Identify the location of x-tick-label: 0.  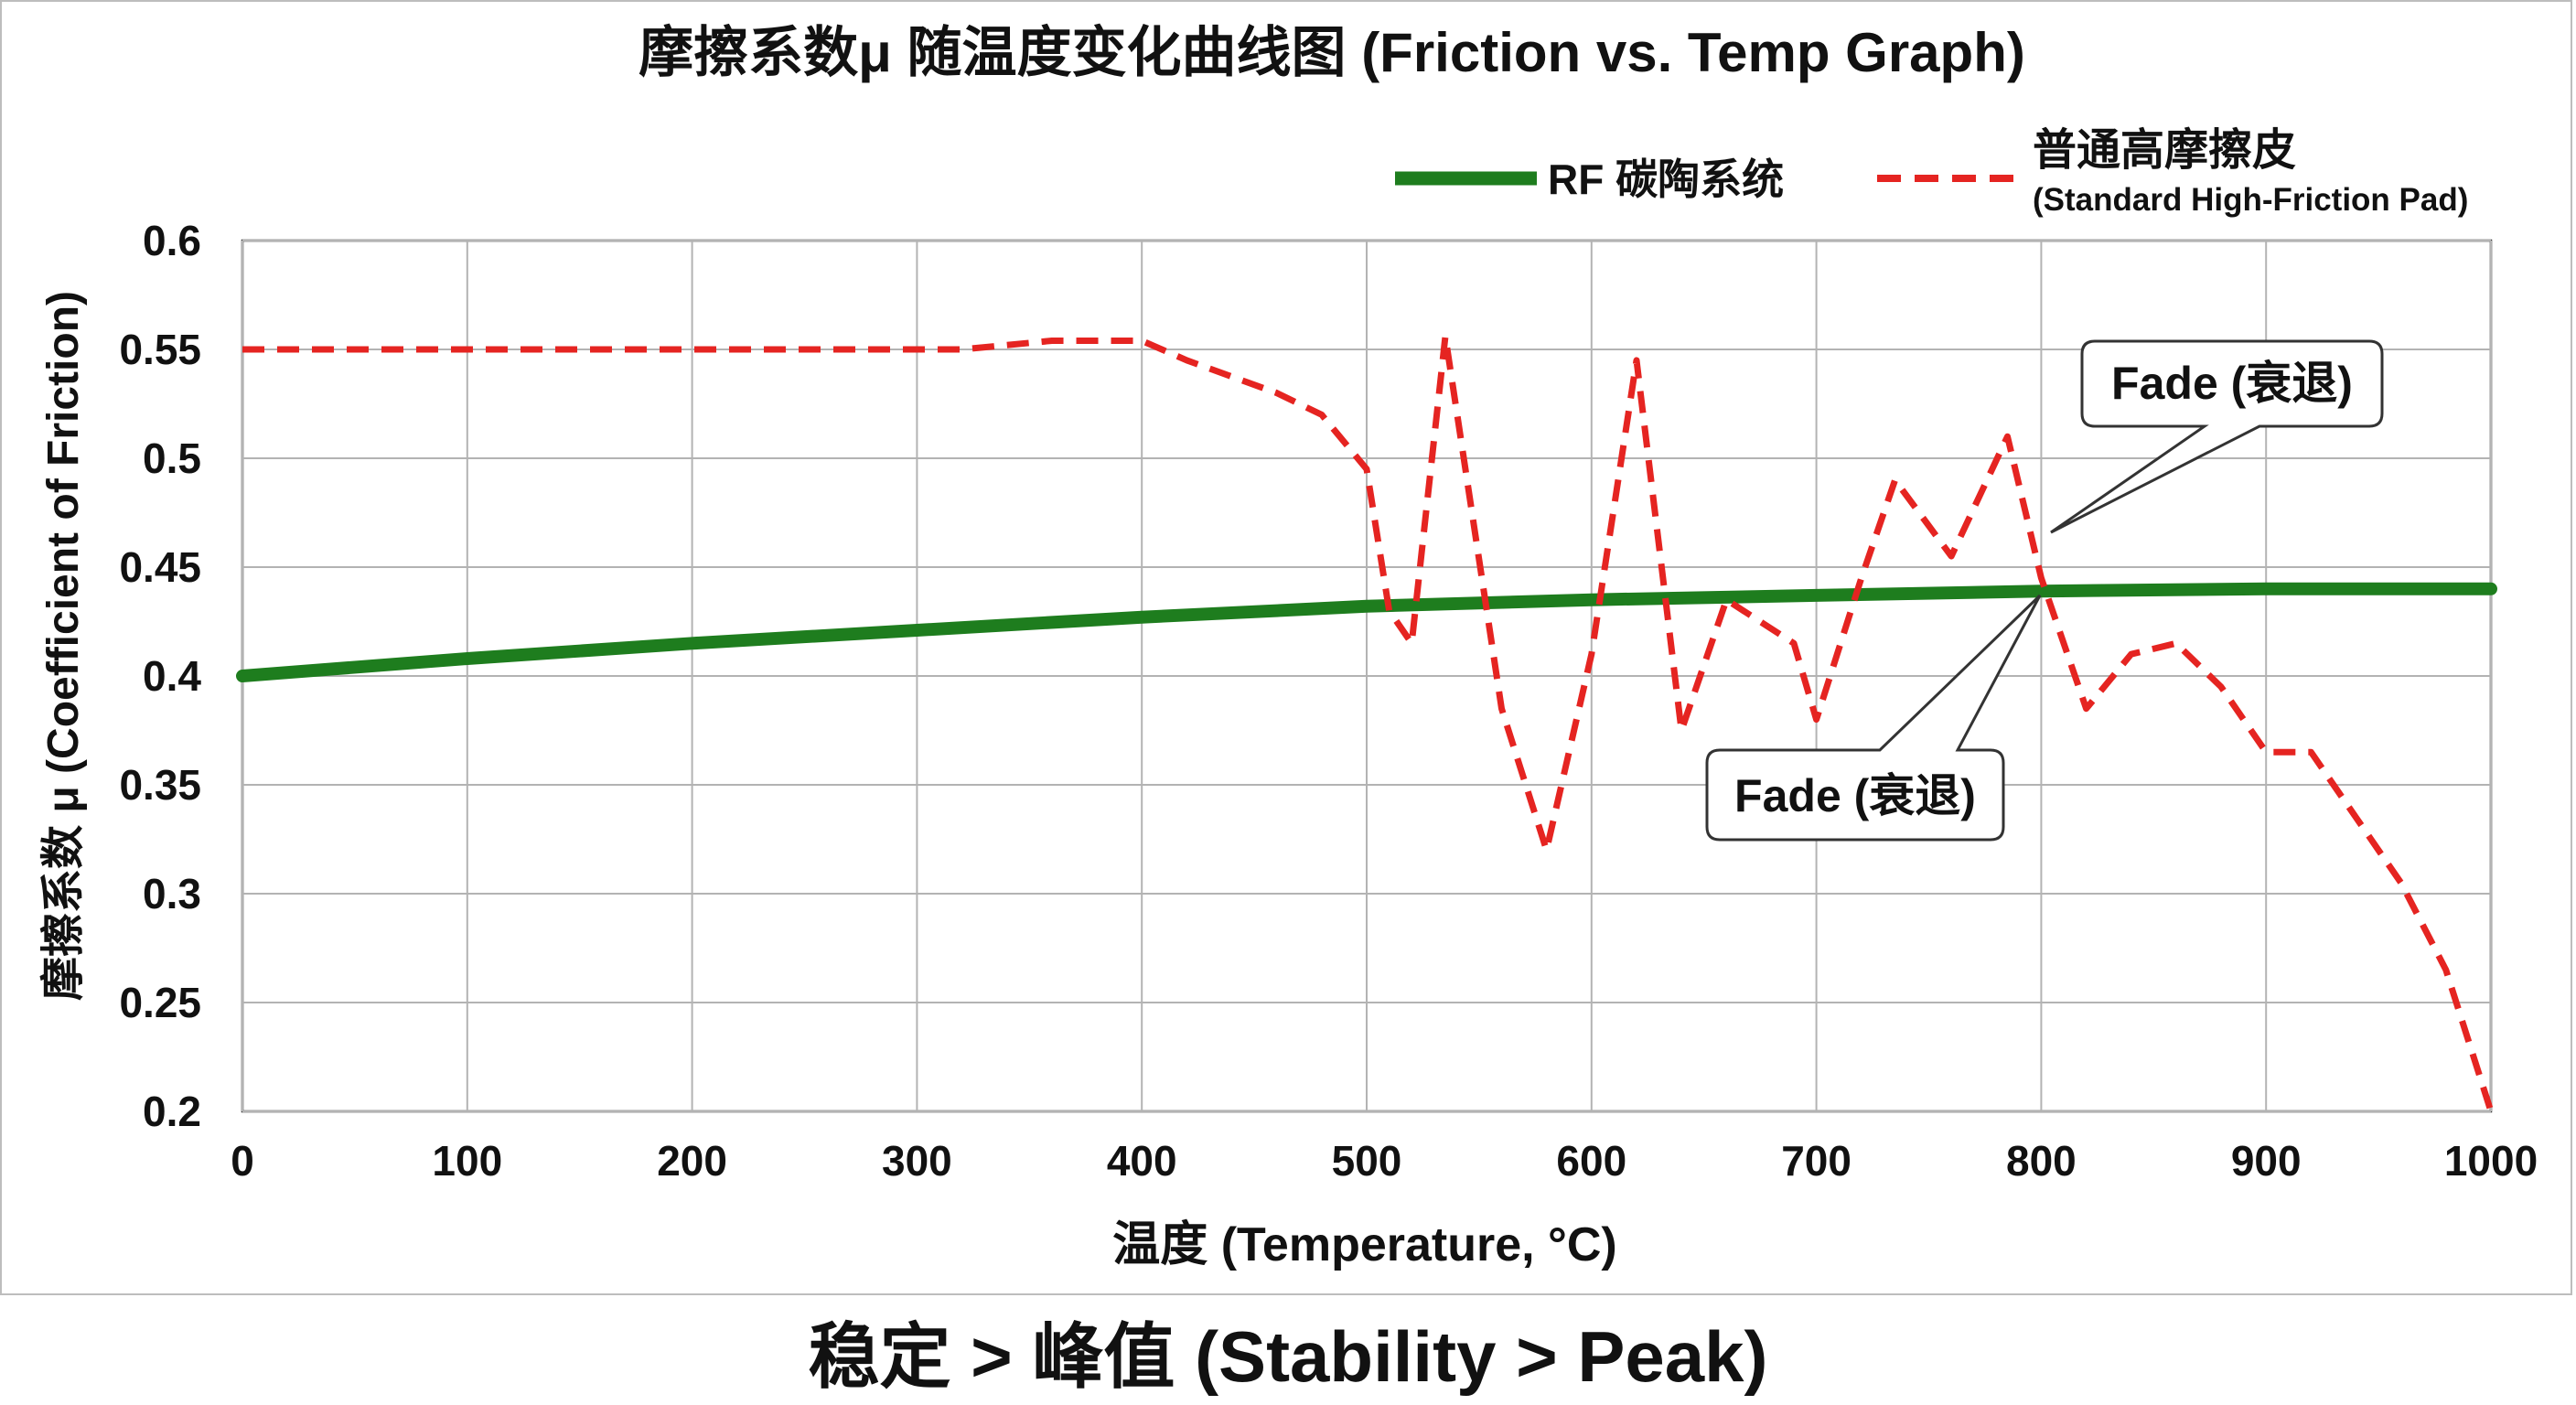
(243, 1161).